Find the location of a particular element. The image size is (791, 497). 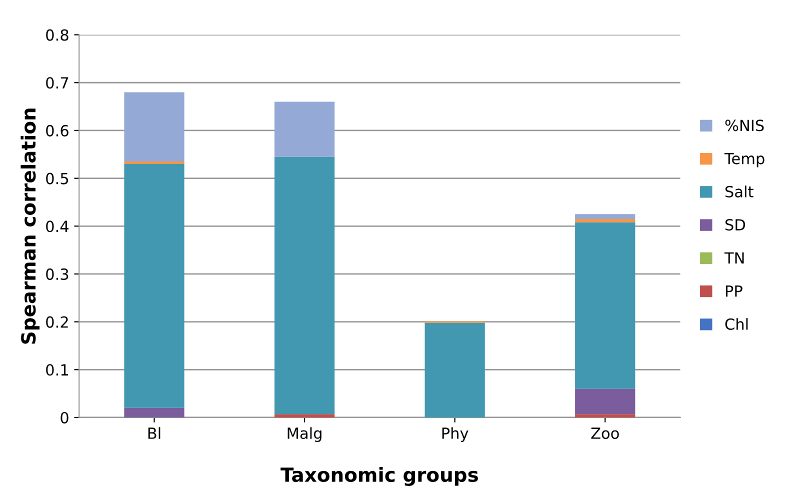

legend-label: Chl is located at coordinates (736, 324).